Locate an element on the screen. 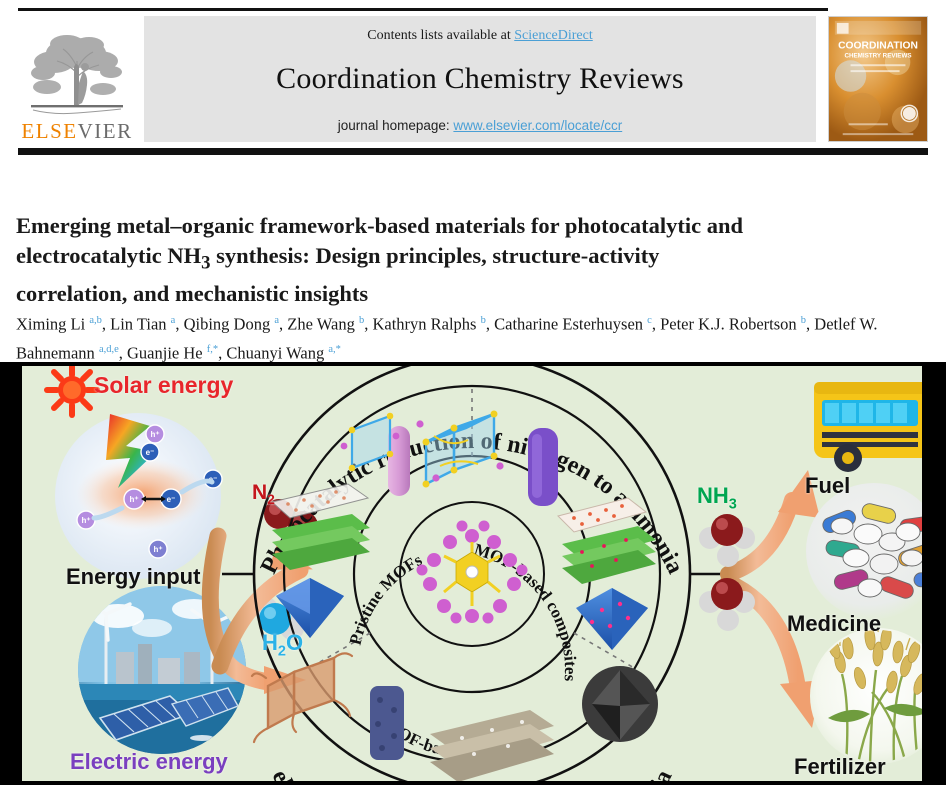 The image size is (946, 785). label-n2: N2 is located at coordinates (263, 494).